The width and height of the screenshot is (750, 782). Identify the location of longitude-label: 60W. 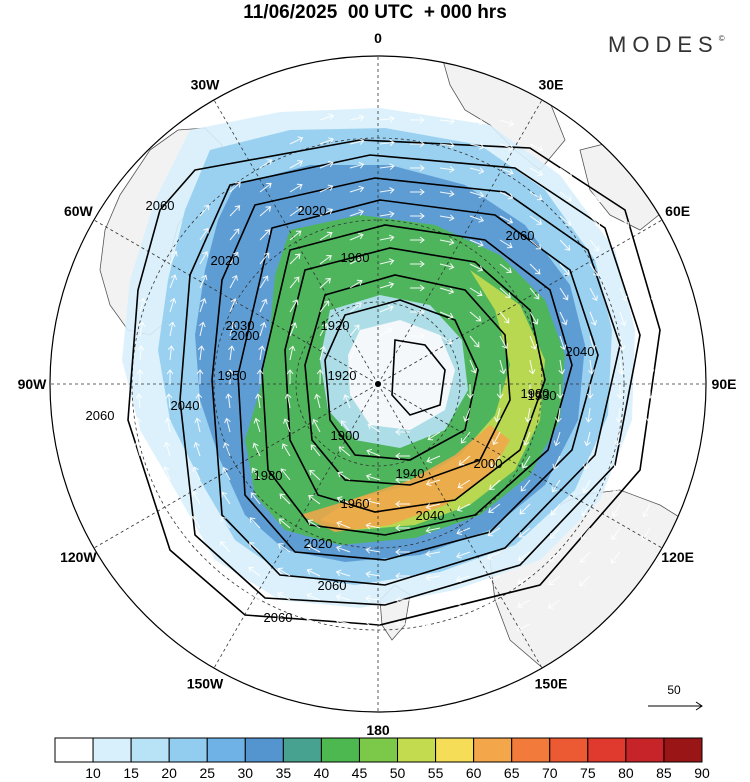
(79, 211).